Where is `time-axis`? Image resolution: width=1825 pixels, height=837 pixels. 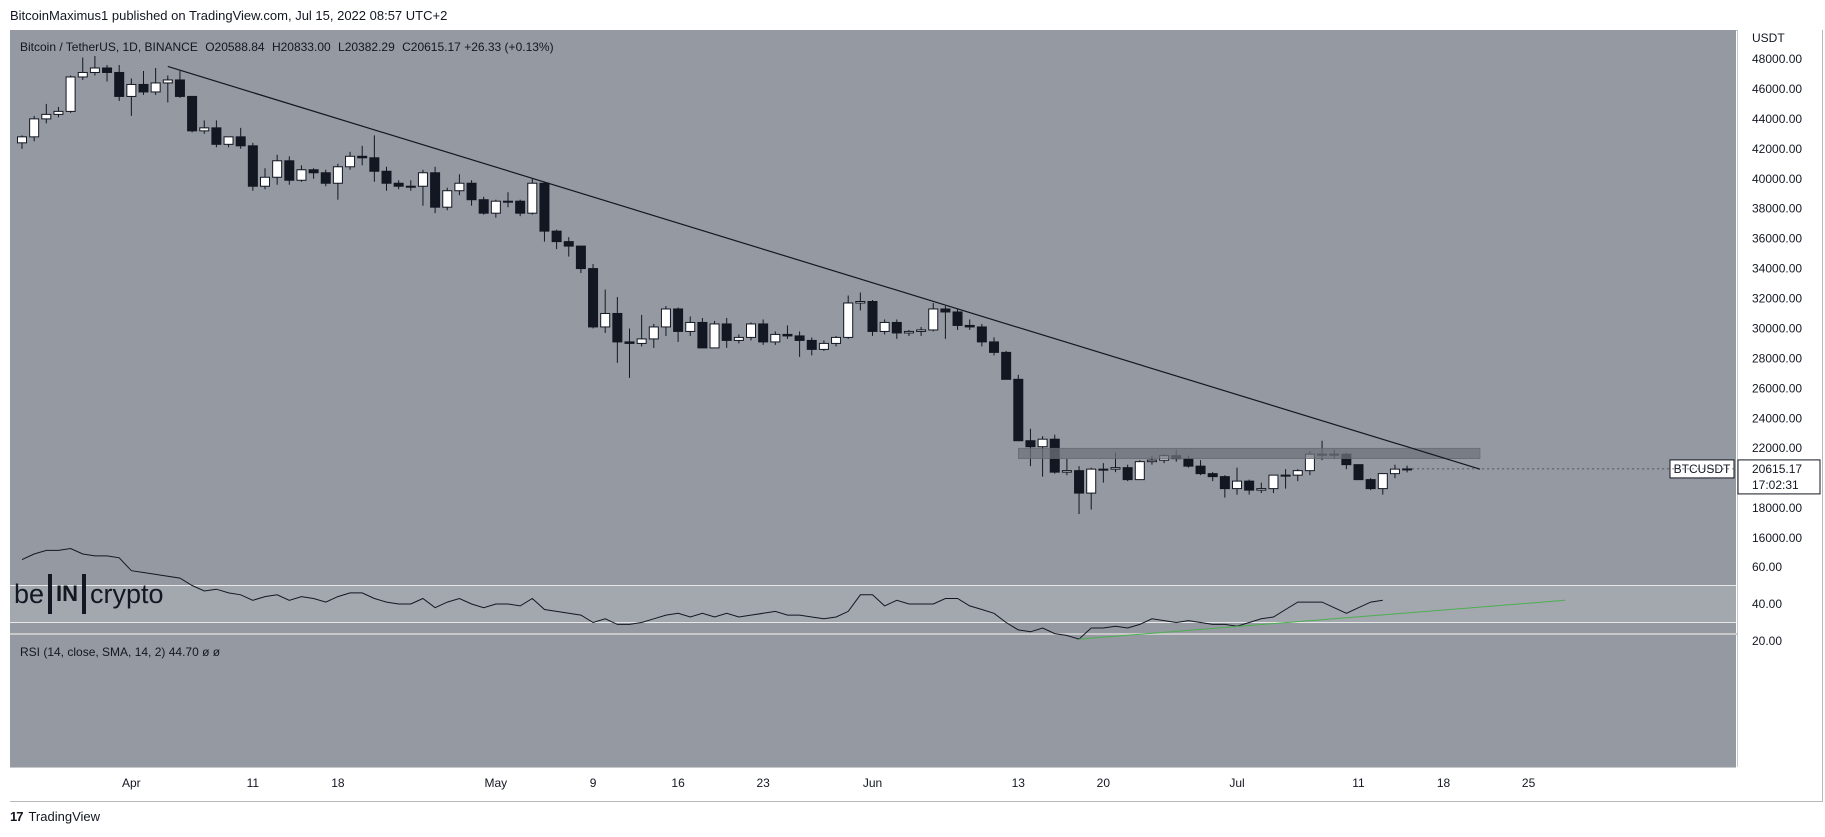 time-axis is located at coordinates (873, 784).